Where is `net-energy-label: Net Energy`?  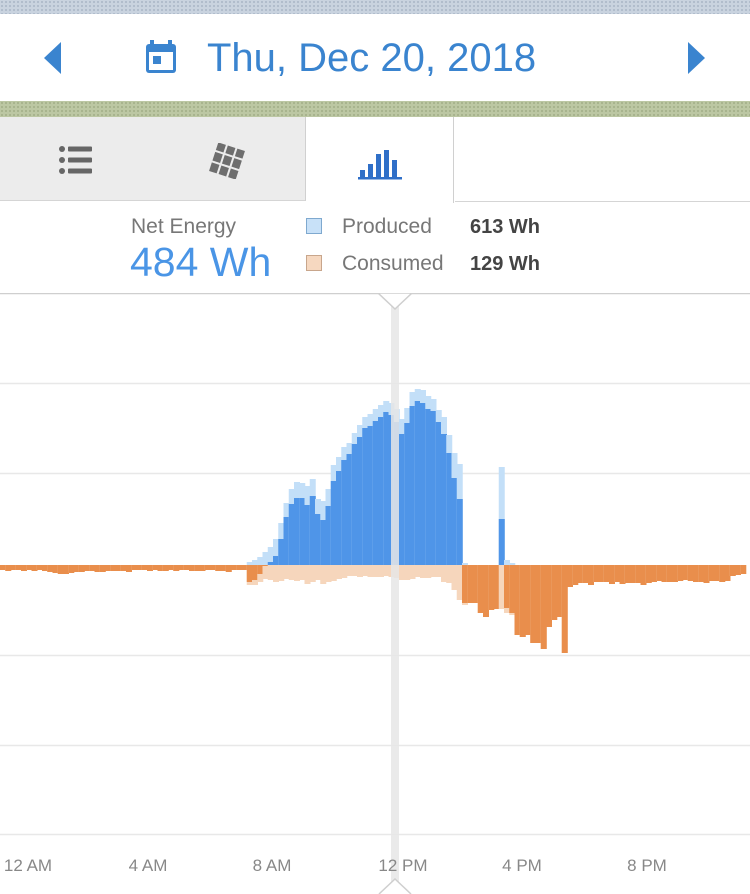
net-energy-label: Net Energy is located at coordinates (184, 226).